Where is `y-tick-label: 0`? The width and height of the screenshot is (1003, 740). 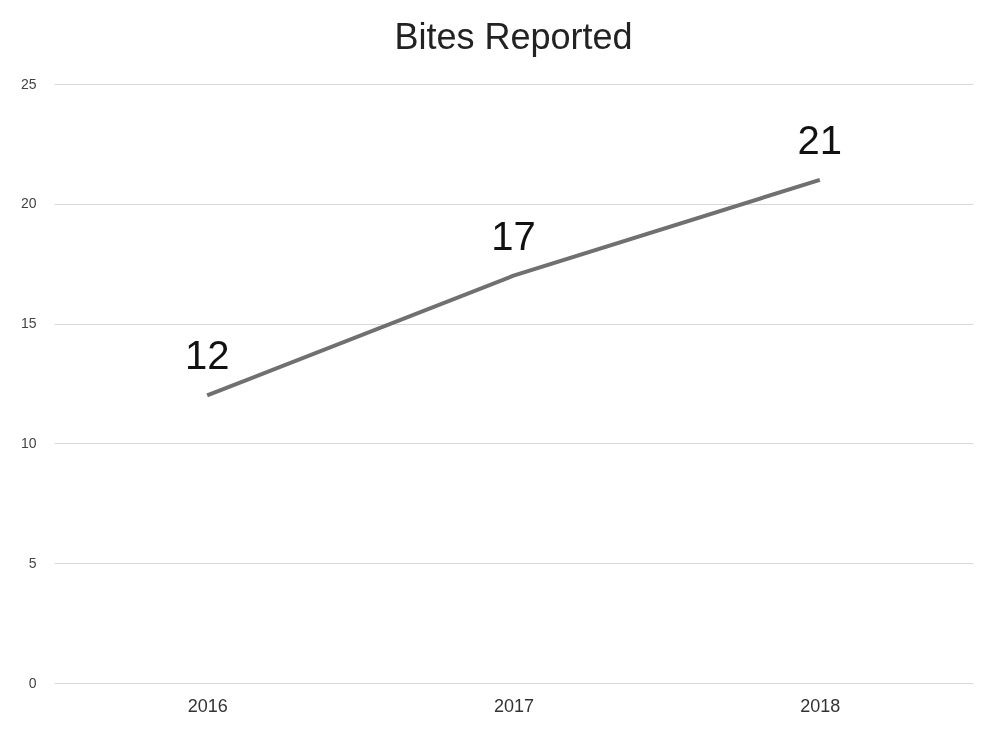
y-tick-label: 0 is located at coordinates (32, 682).